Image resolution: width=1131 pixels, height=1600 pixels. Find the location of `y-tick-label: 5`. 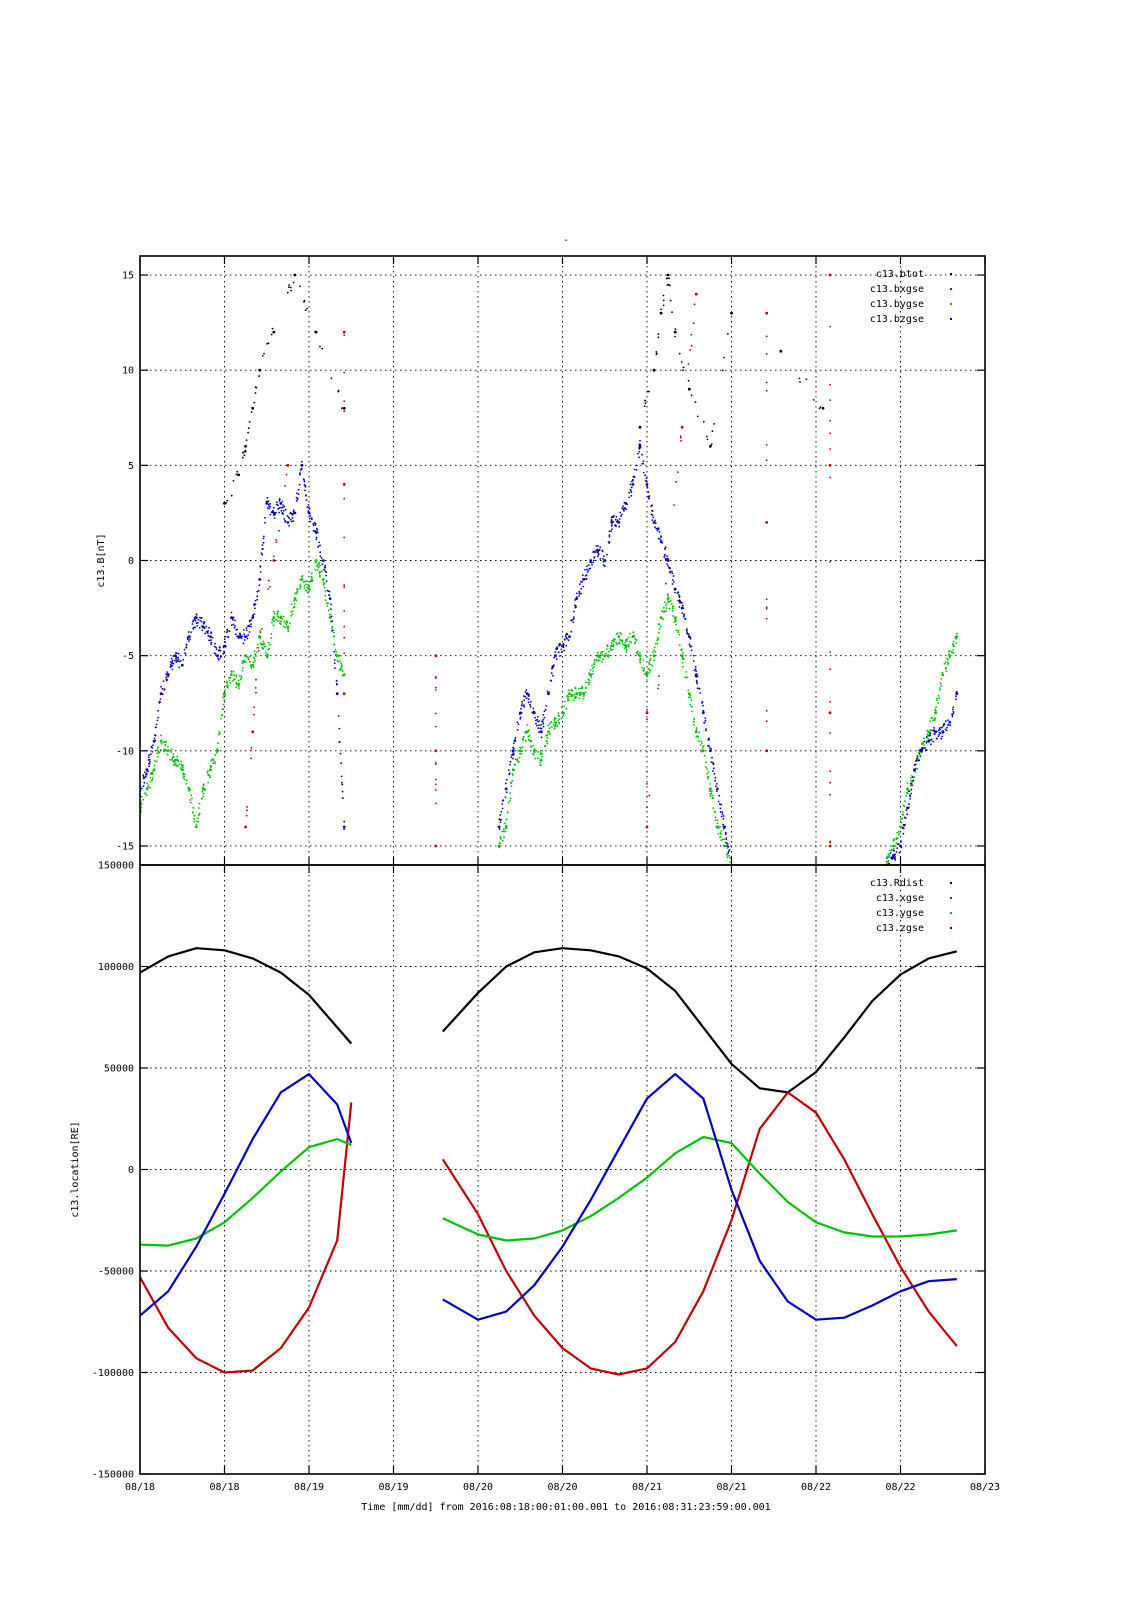

y-tick-label: 5 is located at coordinates (131, 466).